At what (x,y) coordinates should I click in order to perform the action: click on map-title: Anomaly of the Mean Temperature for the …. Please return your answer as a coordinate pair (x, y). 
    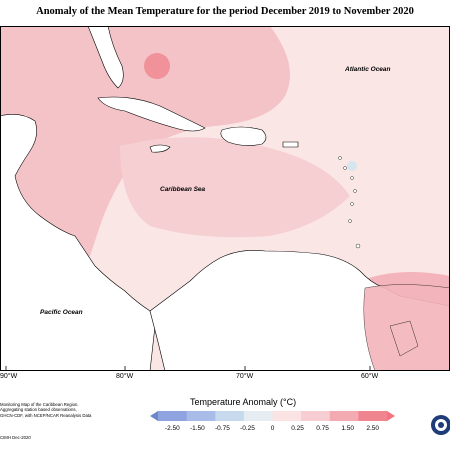
    Looking at the image, I should click on (225, 11).